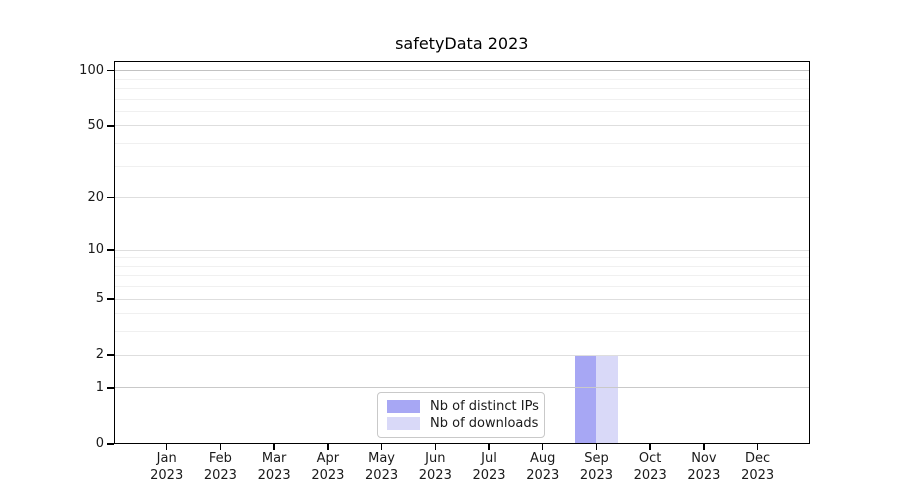  Describe the element at coordinates (585, 399) in the screenshot. I see `bar-nb-of-distinct-ips` at that location.